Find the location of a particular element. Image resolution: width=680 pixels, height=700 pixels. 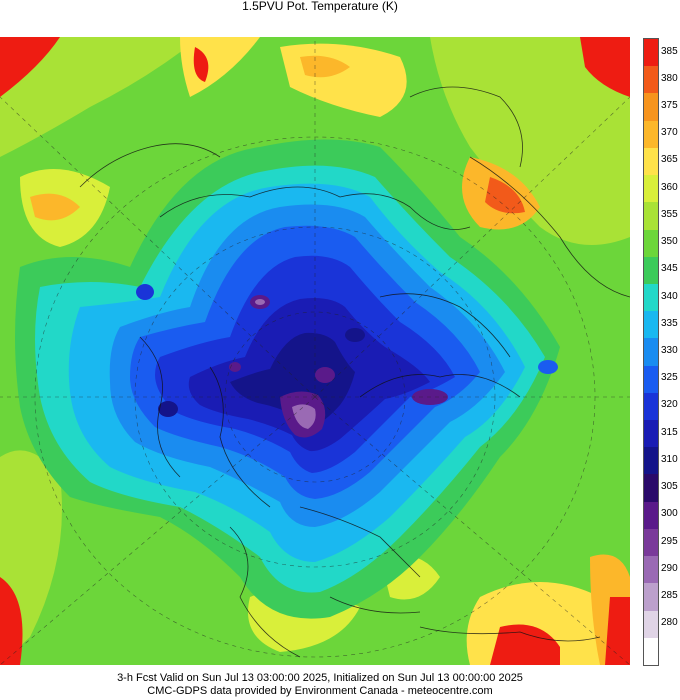

colorbar-tick-label: 340 is located at coordinates (669, 296).